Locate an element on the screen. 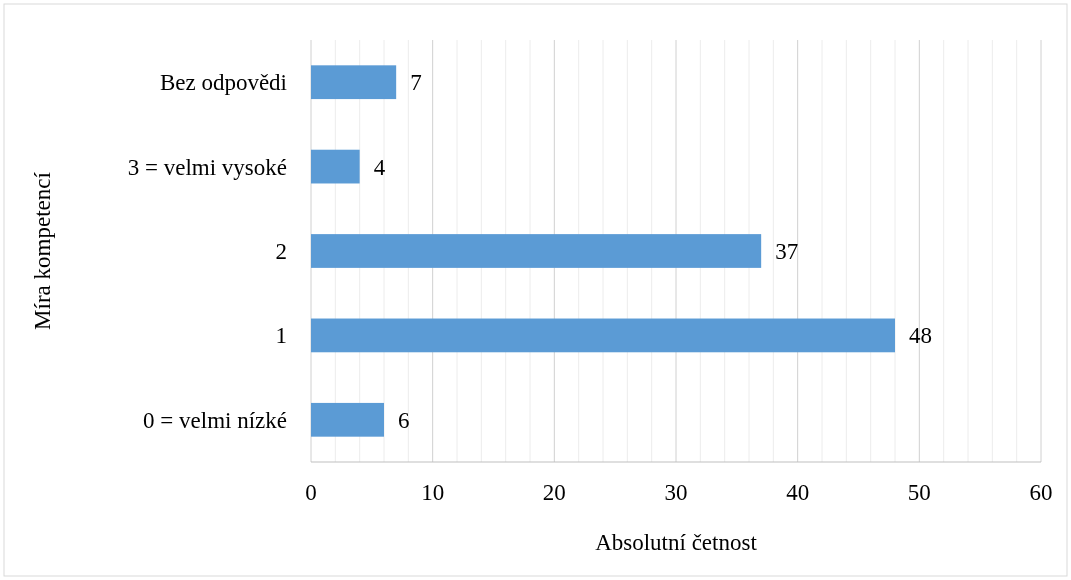  x-tick-label: 40 is located at coordinates (798, 492).